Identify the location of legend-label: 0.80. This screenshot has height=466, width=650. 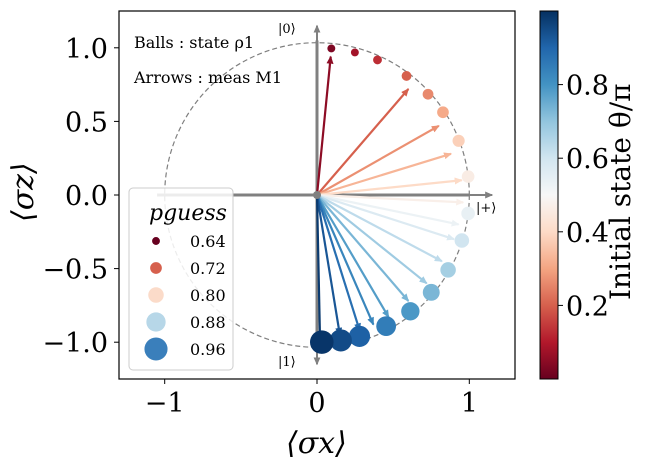
(208, 295).